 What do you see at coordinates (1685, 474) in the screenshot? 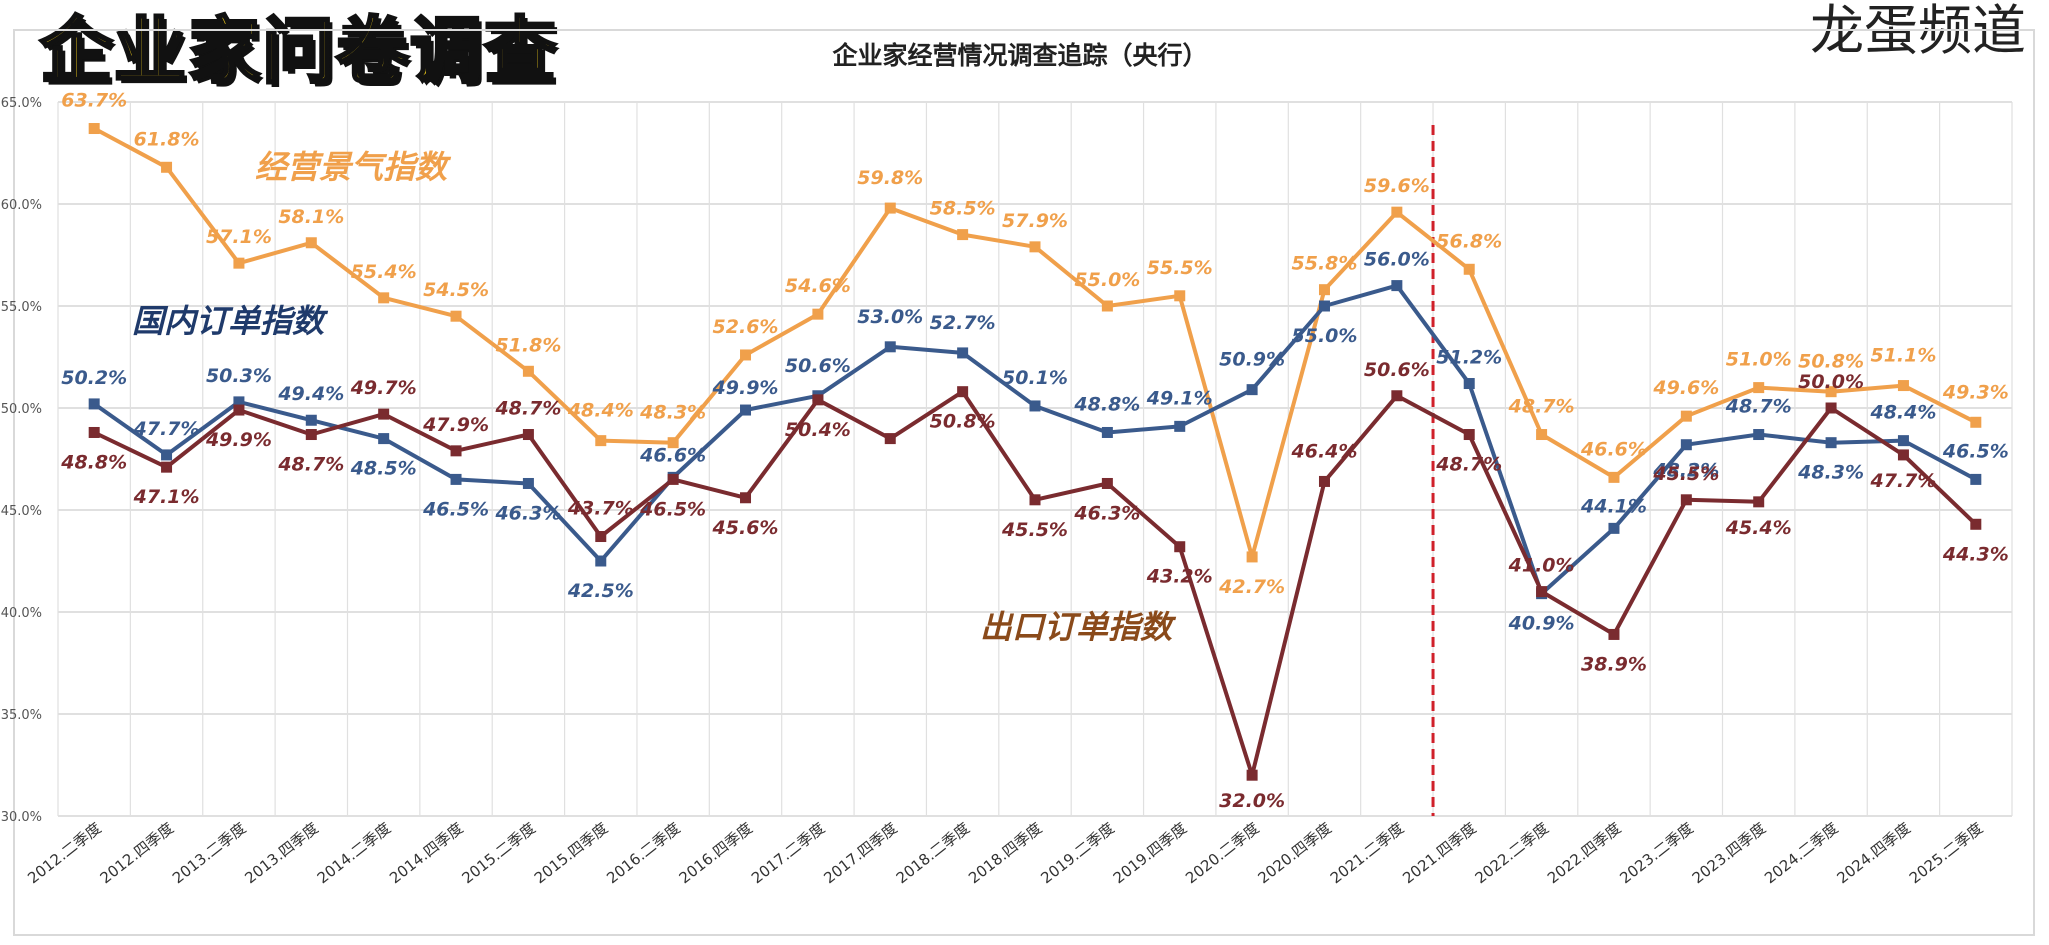
I see `series-3-data-label: 45.5%` at bounding box center [1685, 474].